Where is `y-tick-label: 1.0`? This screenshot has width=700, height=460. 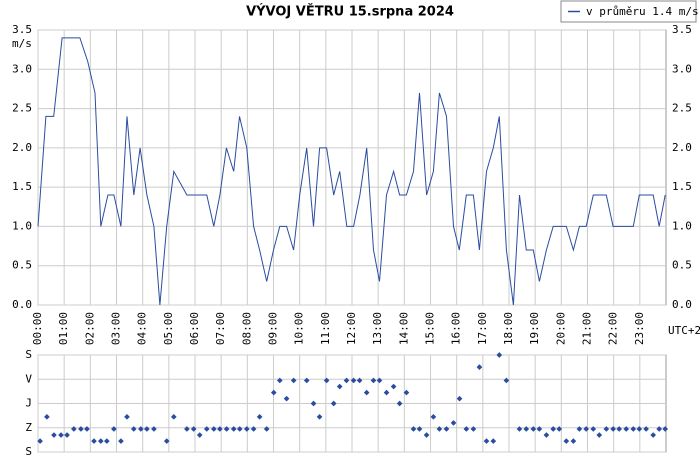 y-tick-label: 1.0 is located at coordinates (22, 225).